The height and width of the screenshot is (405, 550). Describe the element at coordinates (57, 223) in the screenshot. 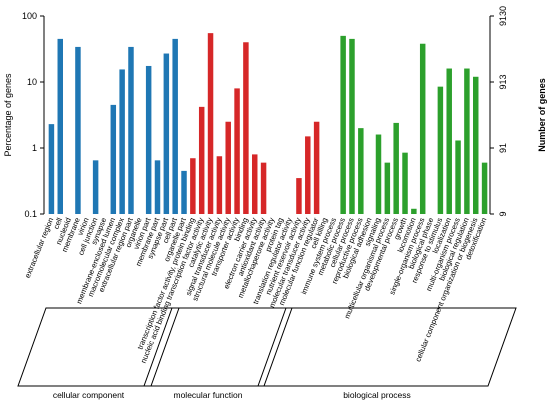

I see `category-label: cell` at that location.